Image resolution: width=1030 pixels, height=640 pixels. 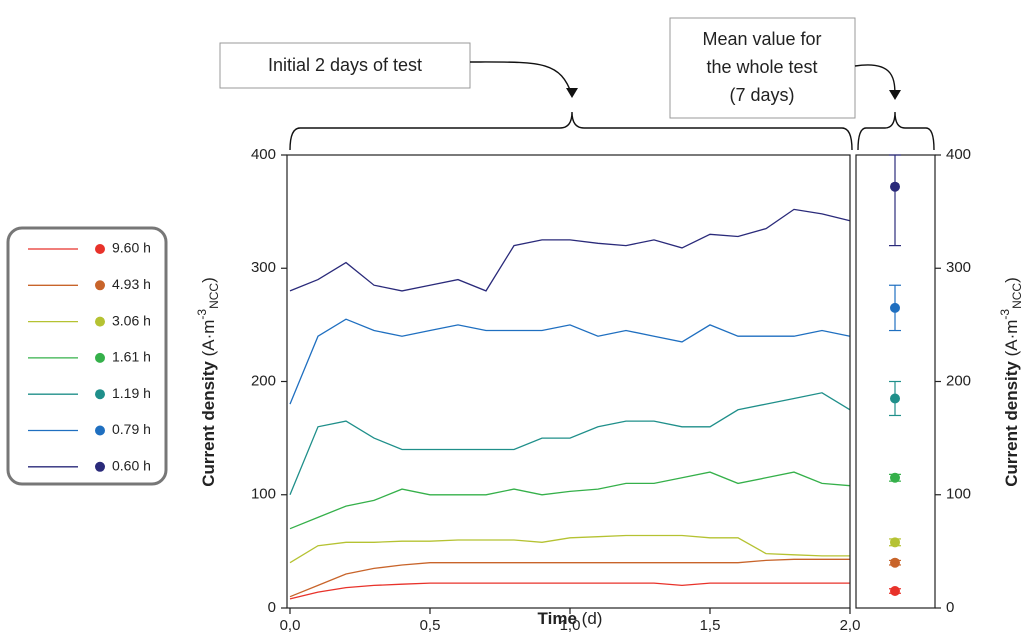 What do you see at coordinates (131, 466) in the screenshot?
I see `legend-label: 0.60 h` at bounding box center [131, 466].